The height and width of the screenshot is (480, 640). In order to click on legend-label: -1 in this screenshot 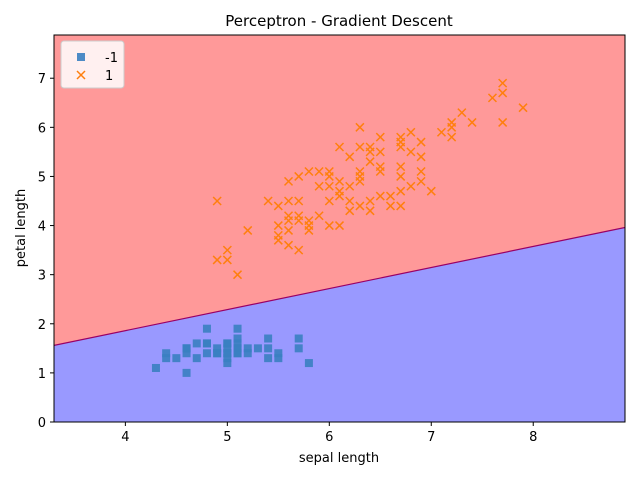, I will do `click(111, 58)`.